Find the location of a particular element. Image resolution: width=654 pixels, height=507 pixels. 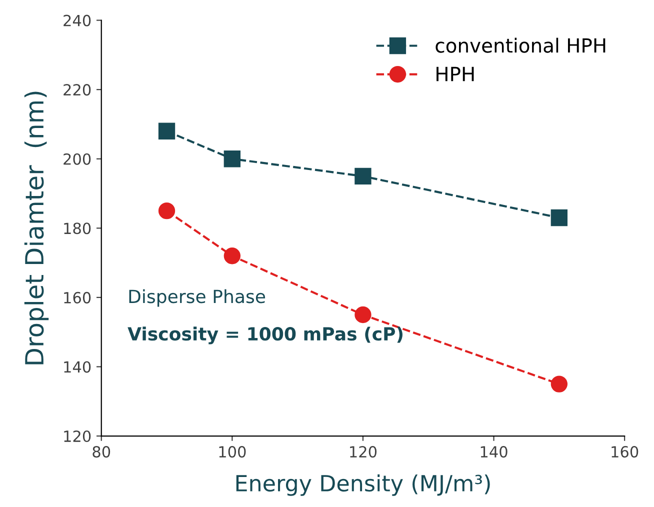

x-axis-title: Energy Density (MJ/m³) is located at coordinates (363, 485).